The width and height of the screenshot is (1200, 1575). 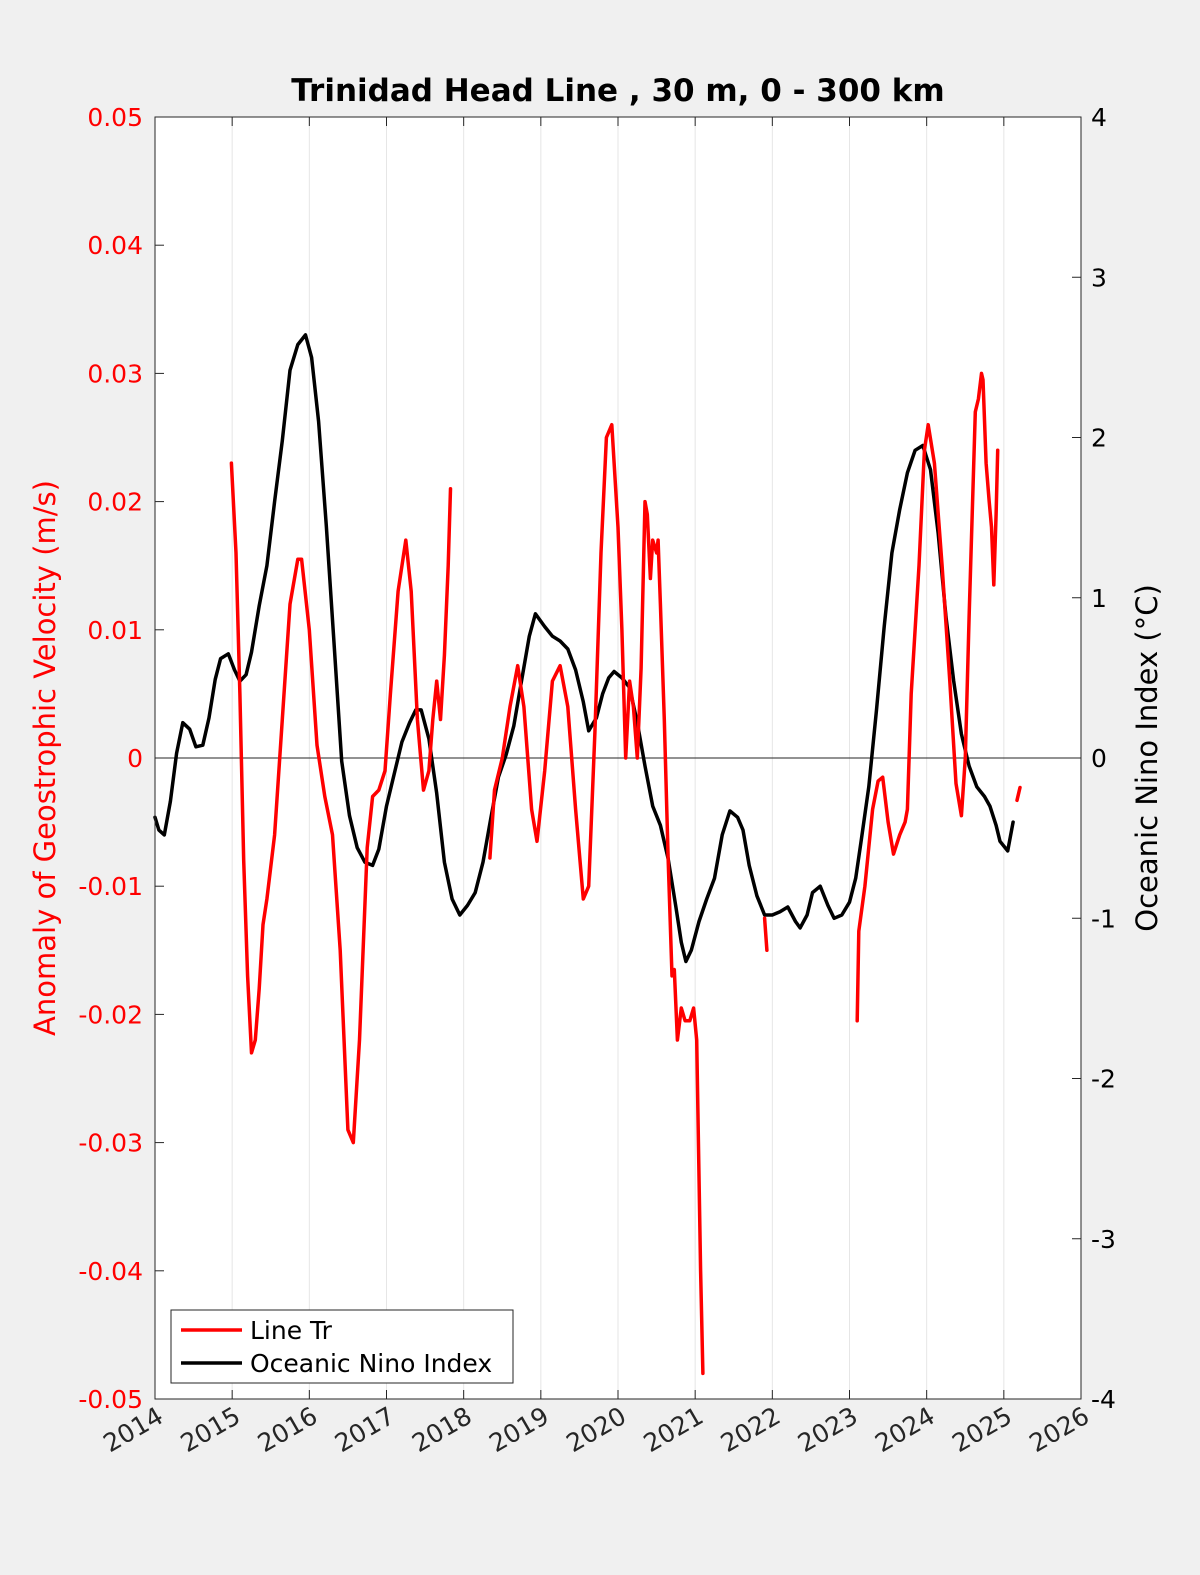 I want to click on left-tick-label: -0.04, so click(x=110, y=1271).